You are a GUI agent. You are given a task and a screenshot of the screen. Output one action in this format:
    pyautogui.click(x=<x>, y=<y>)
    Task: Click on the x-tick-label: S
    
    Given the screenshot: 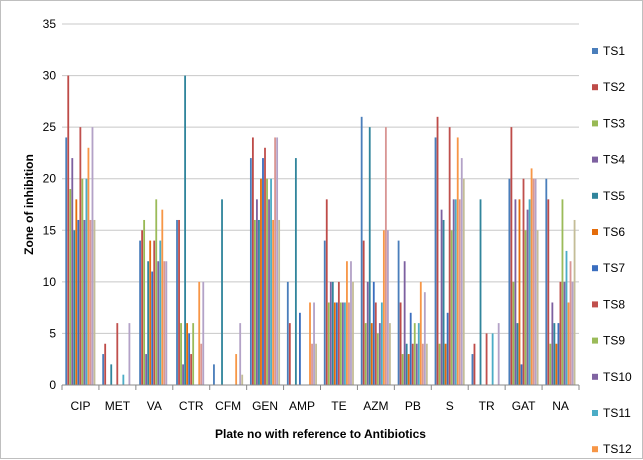 What is the action you would take?
    pyautogui.click(x=450, y=406)
    